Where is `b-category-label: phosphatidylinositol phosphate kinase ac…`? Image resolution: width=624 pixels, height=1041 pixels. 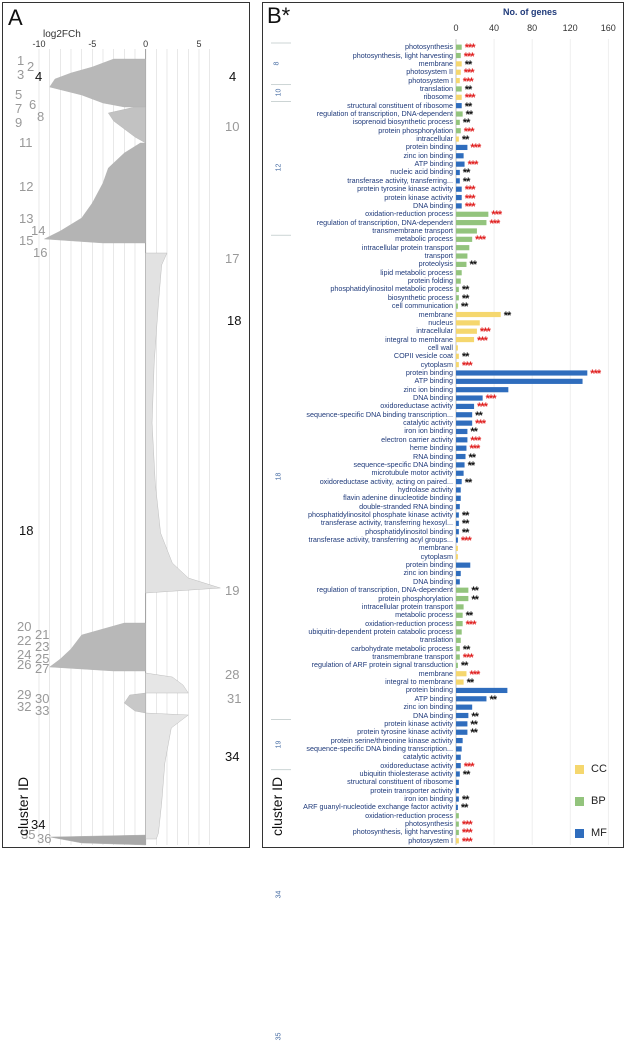 b-category-label: phosphatidylinositol phosphate kinase ac… is located at coordinates (380, 514).